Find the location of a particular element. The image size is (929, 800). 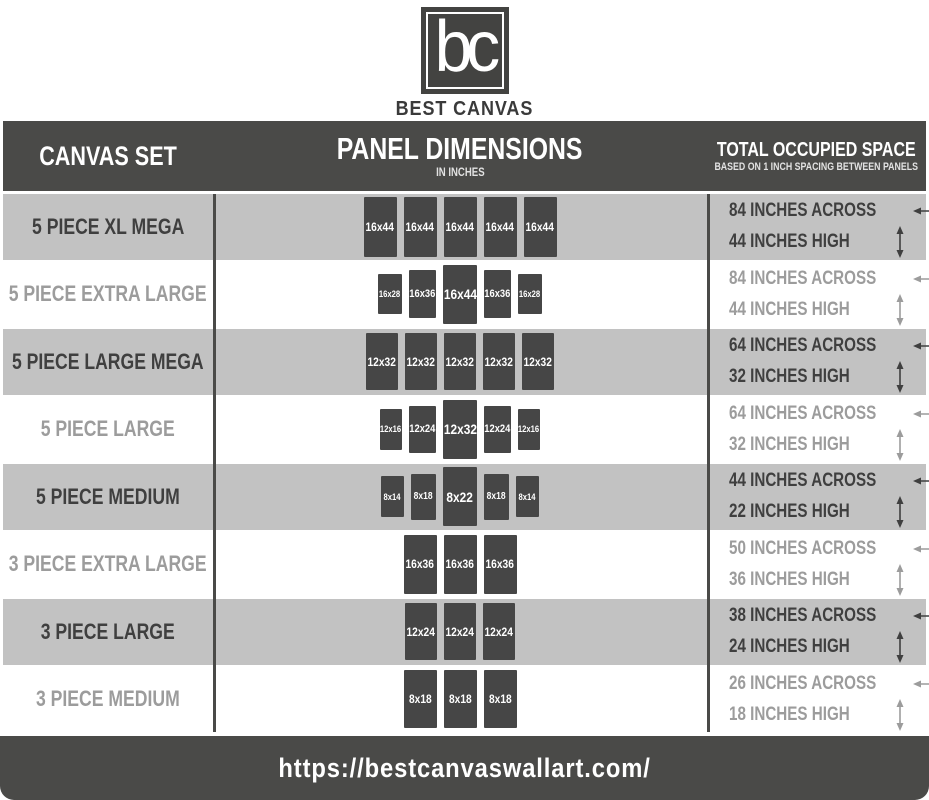

occupied-space-line-across: 44 INCHES ACROSS is located at coordinates (818, 481).